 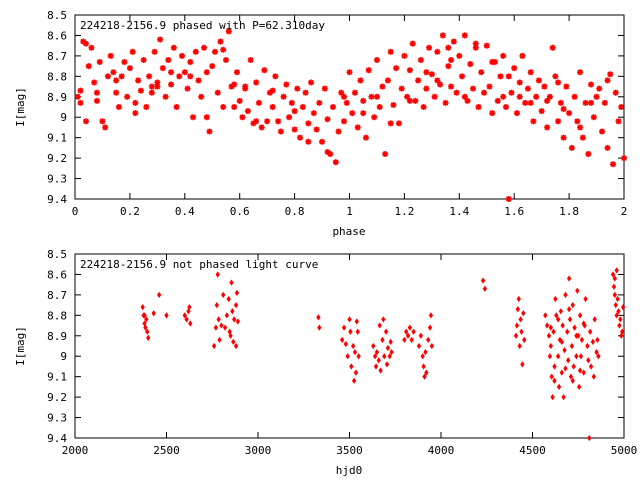 I want to click on y-tick-label: 8.8, so click(x=57, y=76).